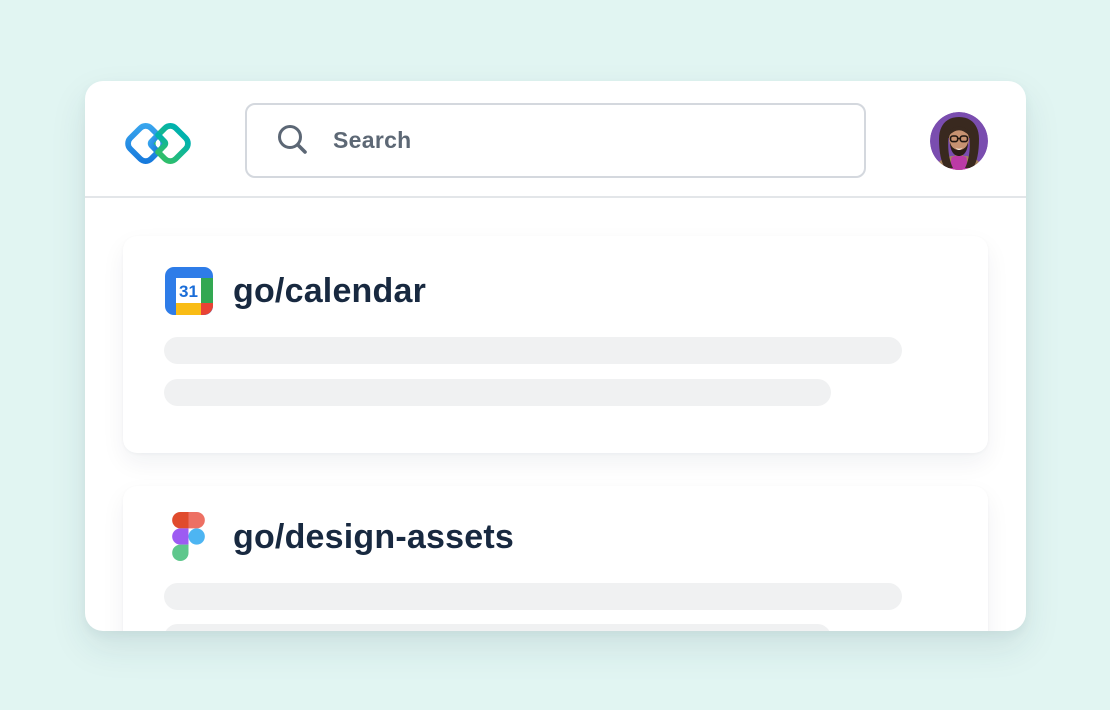 The width and height of the screenshot is (1110, 710). I want to click on search-bar, so click(555, 140).